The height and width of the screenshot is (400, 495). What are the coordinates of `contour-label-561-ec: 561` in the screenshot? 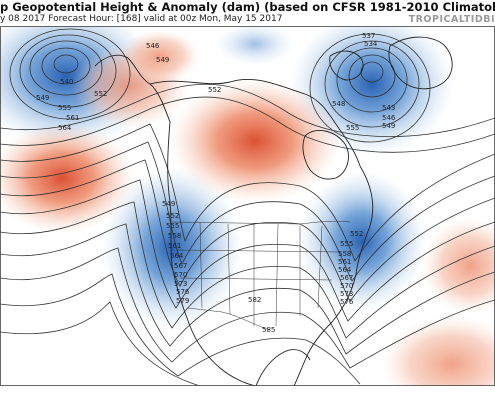 It's located at (344, 262).